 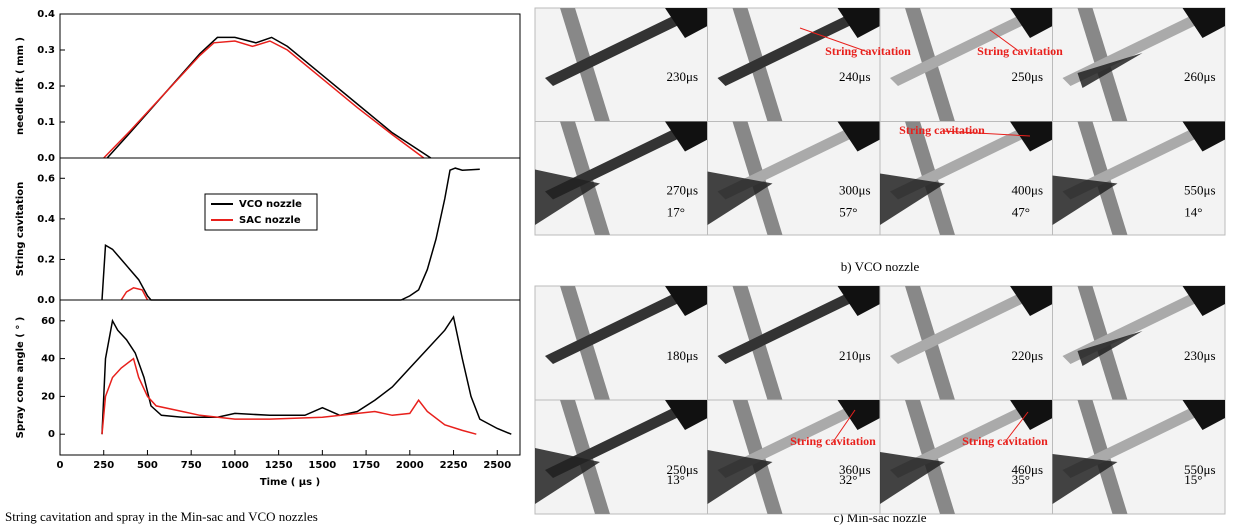 What do you see at coordinates (682, 189) in the screenshot?
I see `frame-time: 270μs` at bounding box center [682, 189].